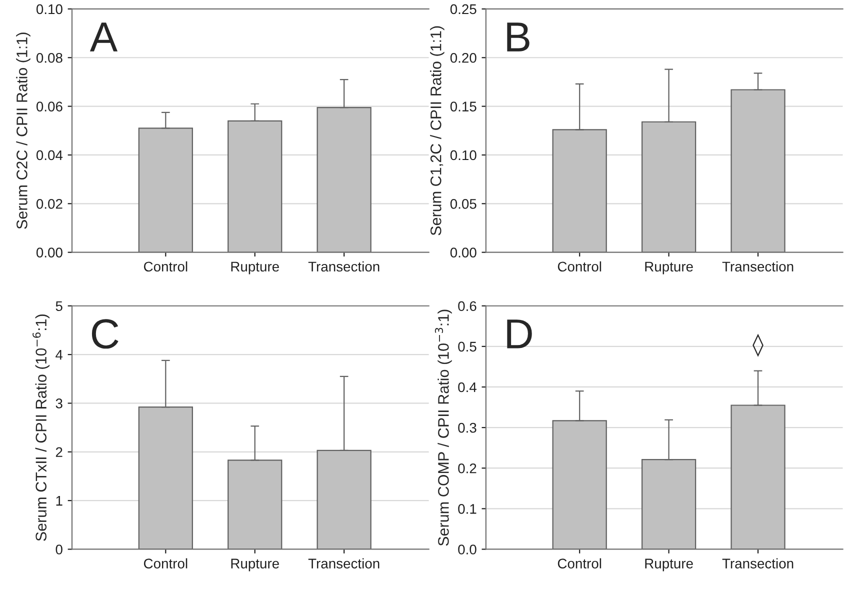 This screenshot has width=847, height=597. Describe the element at coordinates (104, 37) in the screenshot. I see `annotation: A` at that location.